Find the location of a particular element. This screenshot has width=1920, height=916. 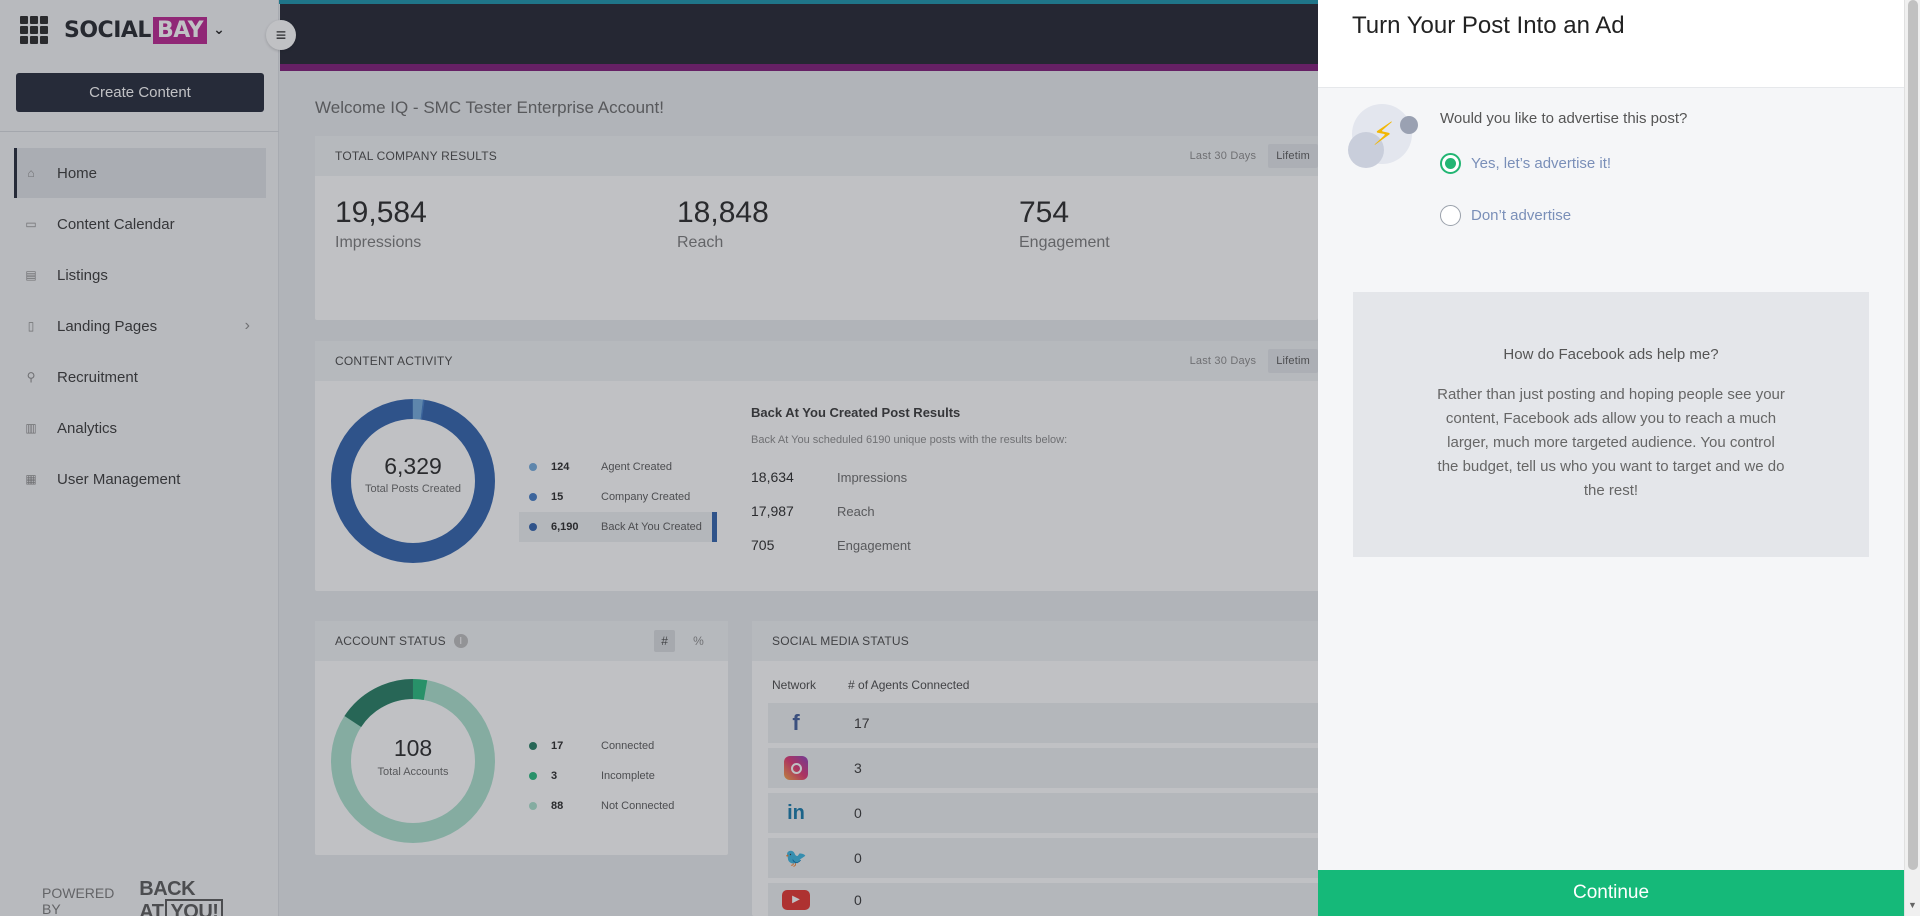

panel-title: TOTAL COMPANY RESULTS is located at coordinates (416, 156).